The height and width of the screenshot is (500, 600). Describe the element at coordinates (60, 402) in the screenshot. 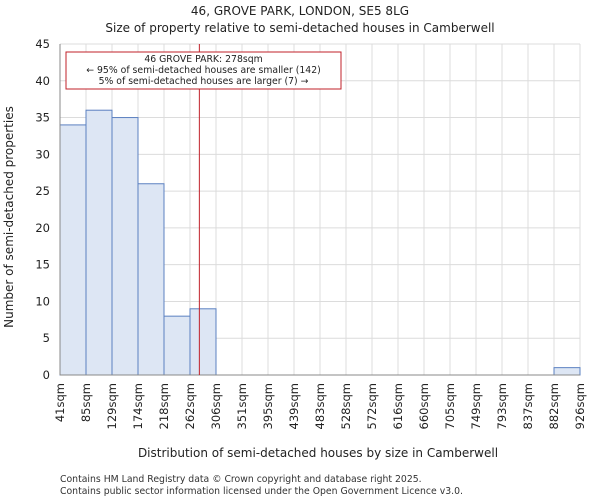

I see `x-tick-label: 41sqm` at that location.